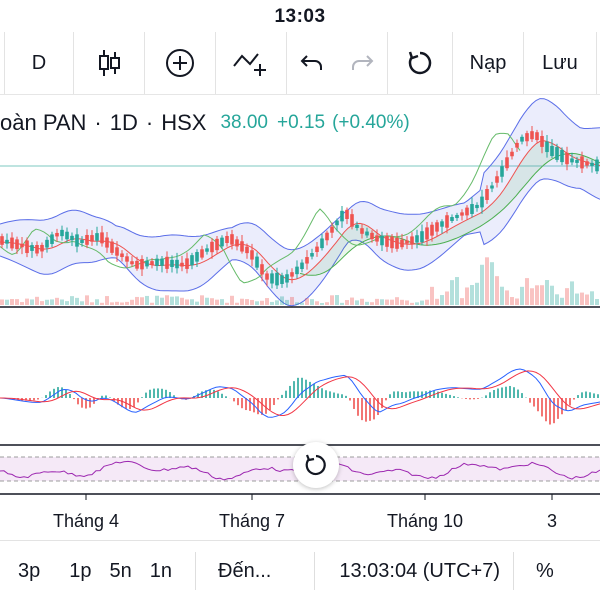 The image size is (600, 601). I want to click on save-button: Lưu, so click(560, 63).